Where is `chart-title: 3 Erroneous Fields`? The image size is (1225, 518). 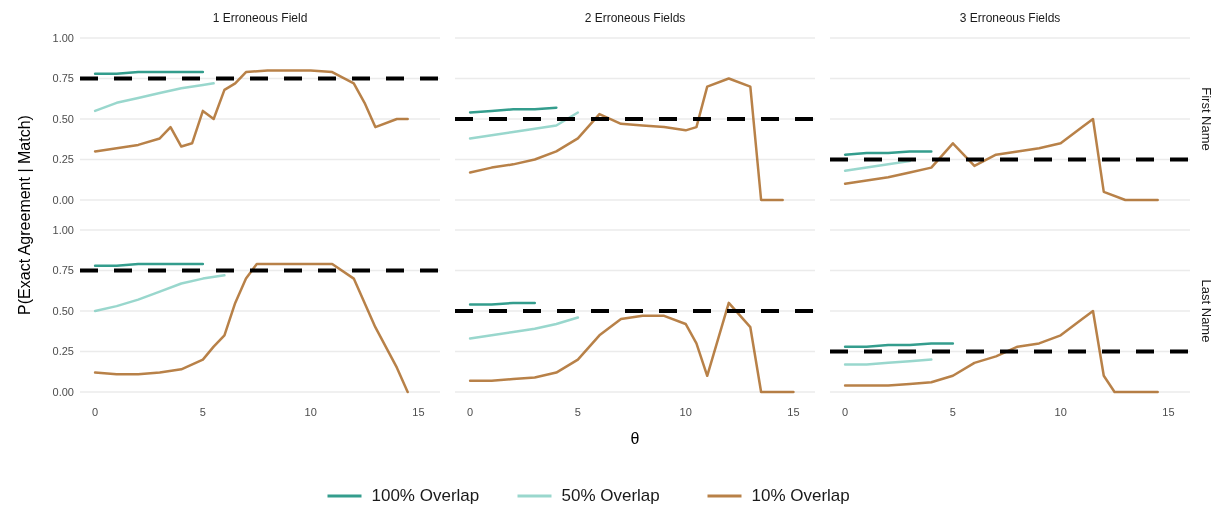
chart-title: 3 Erroneous Fields is located at coordinates (1010, 18).